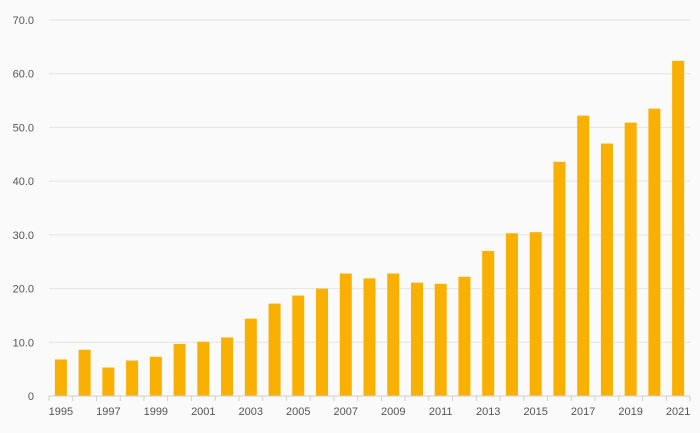  Describe the element at coordinates (488, 323) in the screenshot. I see `bar-2013` at that location.